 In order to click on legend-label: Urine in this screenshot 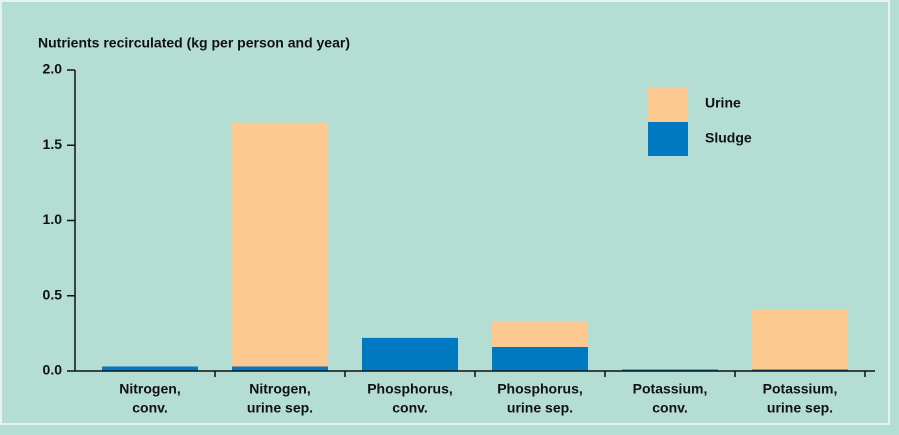, I will do `click(723, 103)`.